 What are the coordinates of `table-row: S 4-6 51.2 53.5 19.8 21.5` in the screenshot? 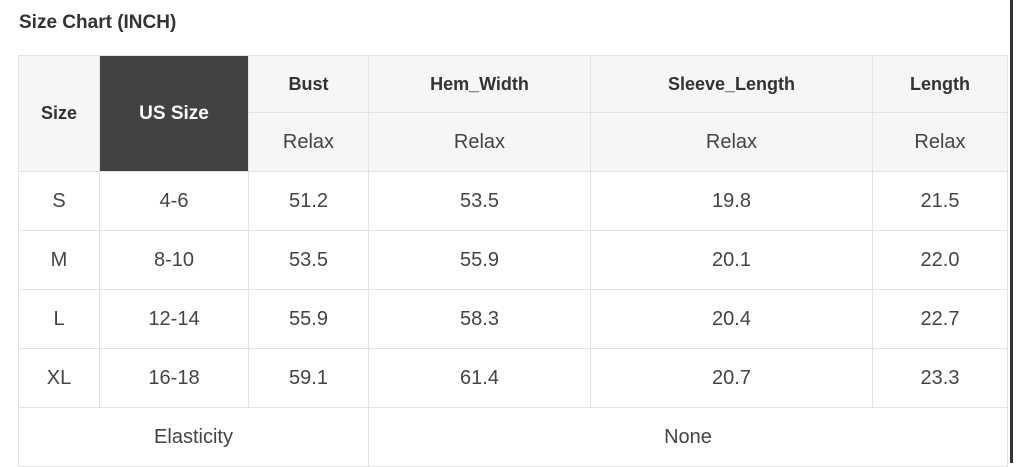 It's located at (513, 201).